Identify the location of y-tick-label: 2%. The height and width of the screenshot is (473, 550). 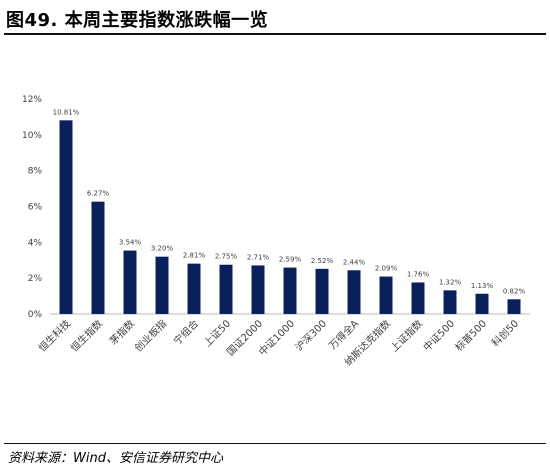
(35, 279).